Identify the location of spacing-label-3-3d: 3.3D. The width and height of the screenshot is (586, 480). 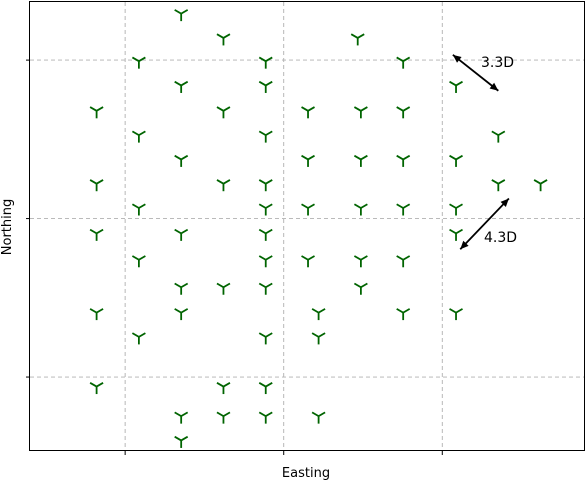
(497, 63).